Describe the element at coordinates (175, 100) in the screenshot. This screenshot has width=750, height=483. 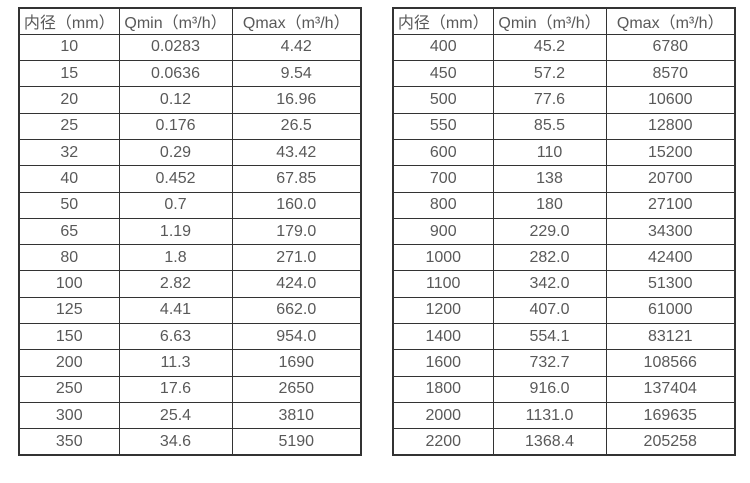
I see `table-cell: 0.12` at that location.